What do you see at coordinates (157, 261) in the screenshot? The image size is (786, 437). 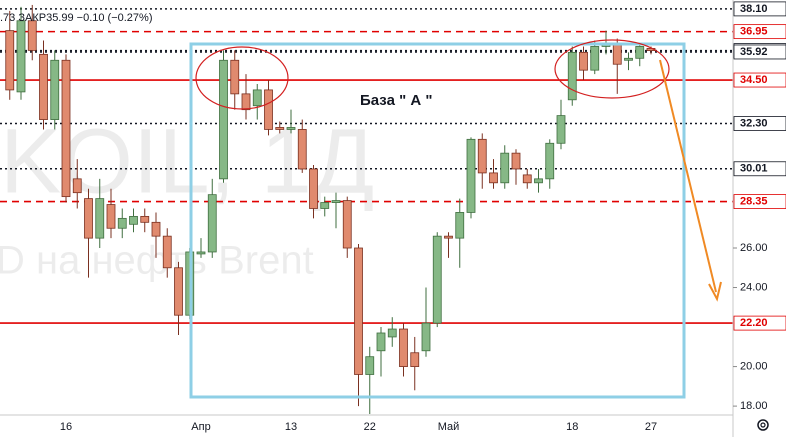 I see `watermark: D на нефть Brent` at bounding box center [157, 261].